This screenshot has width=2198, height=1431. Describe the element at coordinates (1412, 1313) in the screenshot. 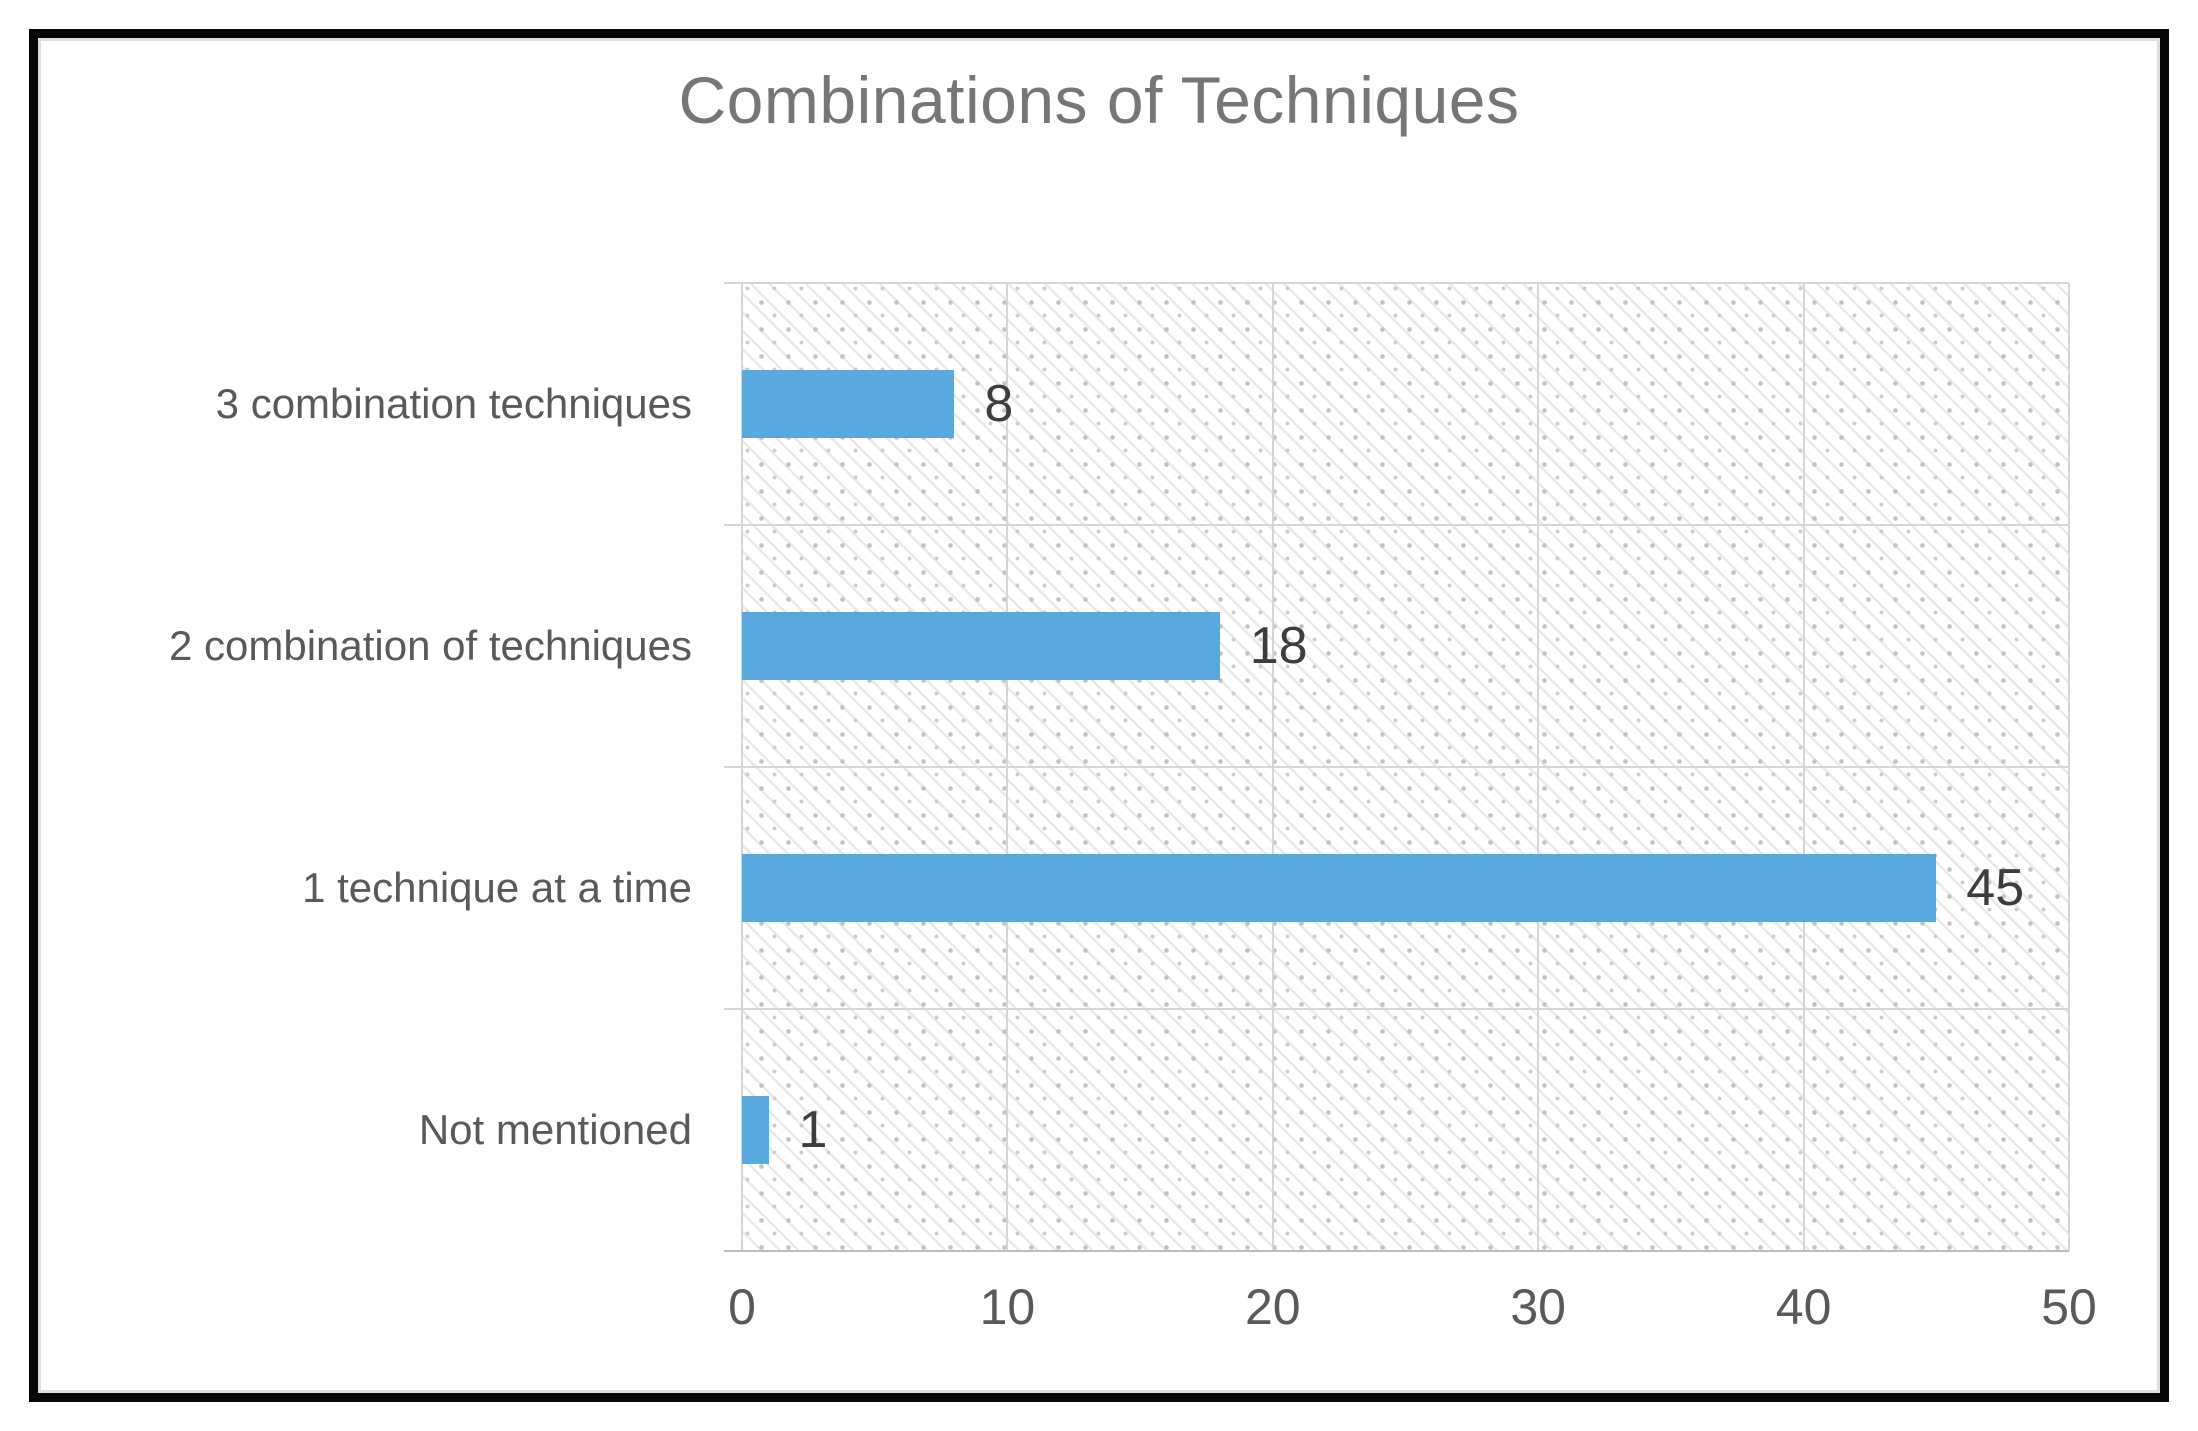

I see `value-axis: 0 10 20 30 40 50` at that location.